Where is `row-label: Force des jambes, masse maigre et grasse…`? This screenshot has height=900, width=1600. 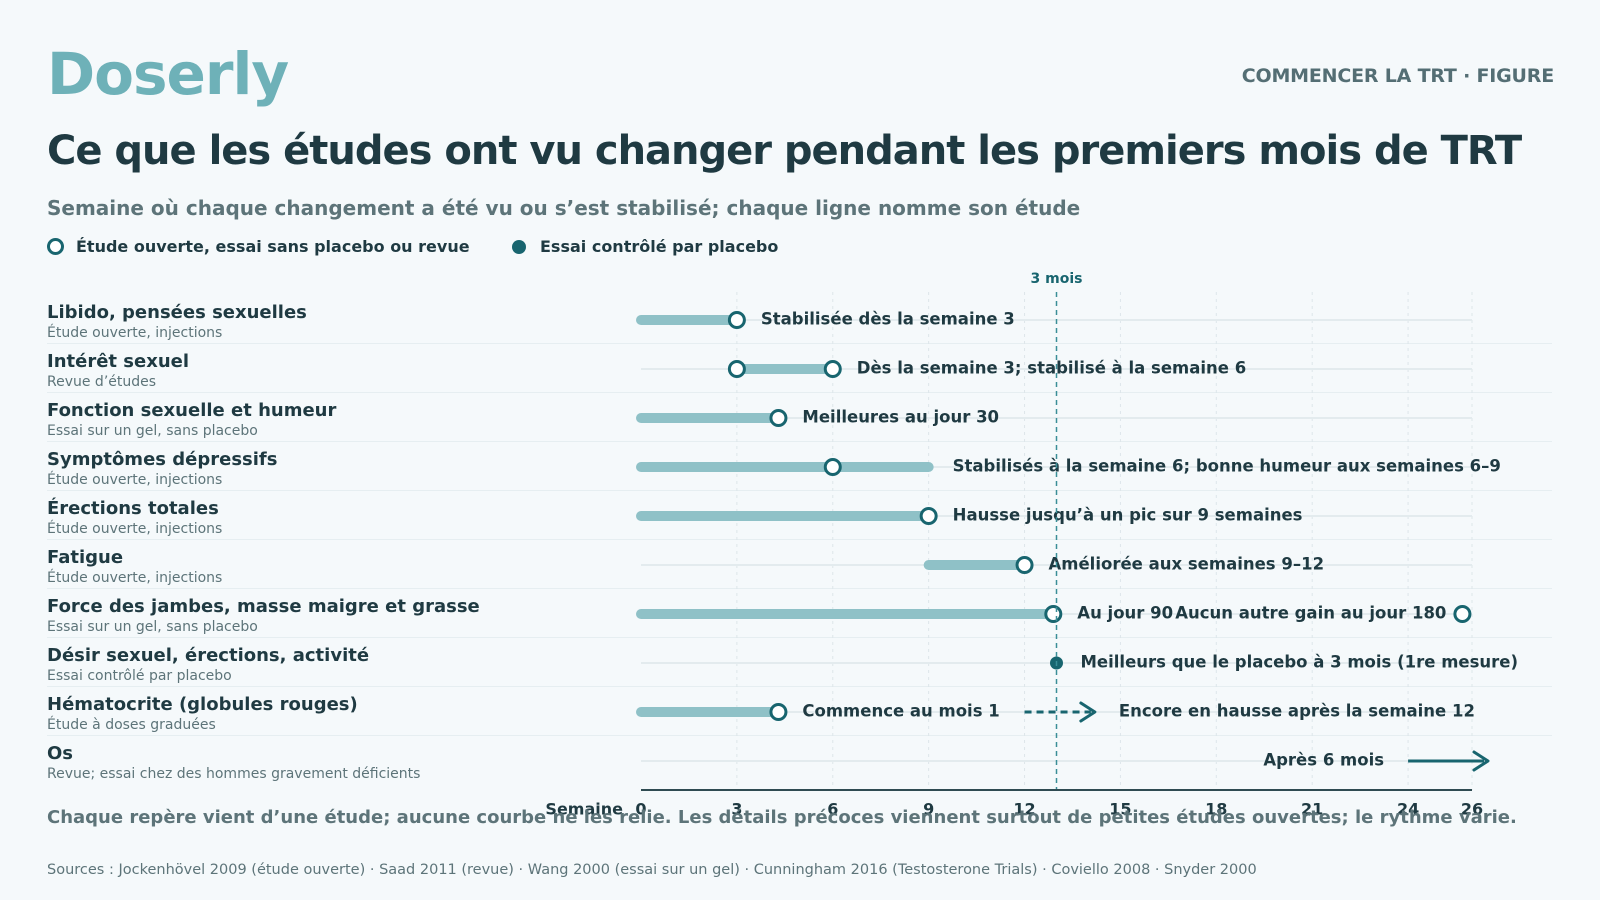
row-label: Force des jambes, masse maigre et grasse… is located at coordinates (263, 616).